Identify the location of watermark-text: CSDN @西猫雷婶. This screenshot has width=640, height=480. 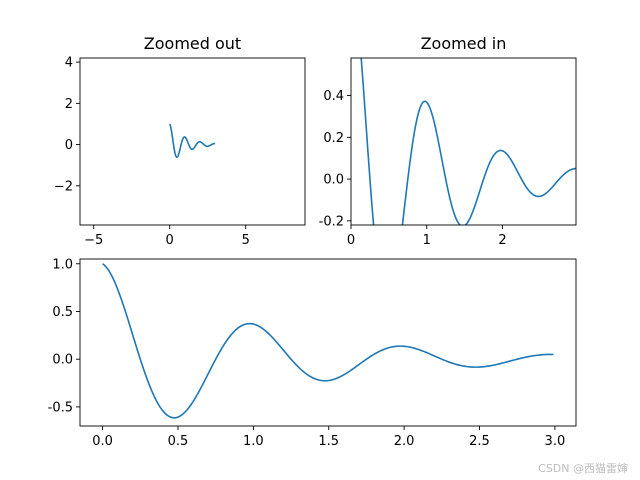
(583, 468).